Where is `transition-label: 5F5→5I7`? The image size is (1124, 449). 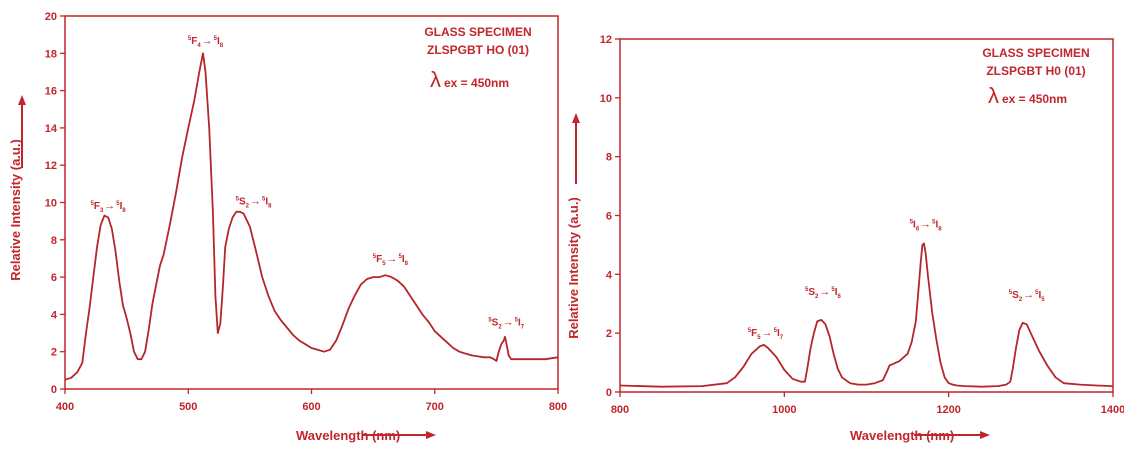 transition-label: 5F5→5I7 is located at coordinates (766, 334).